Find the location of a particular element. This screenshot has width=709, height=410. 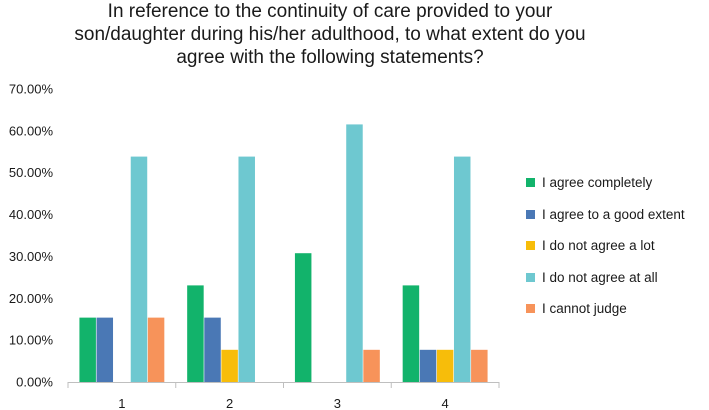

legend-label: I cannot judge is located at coordinates (584, 308).